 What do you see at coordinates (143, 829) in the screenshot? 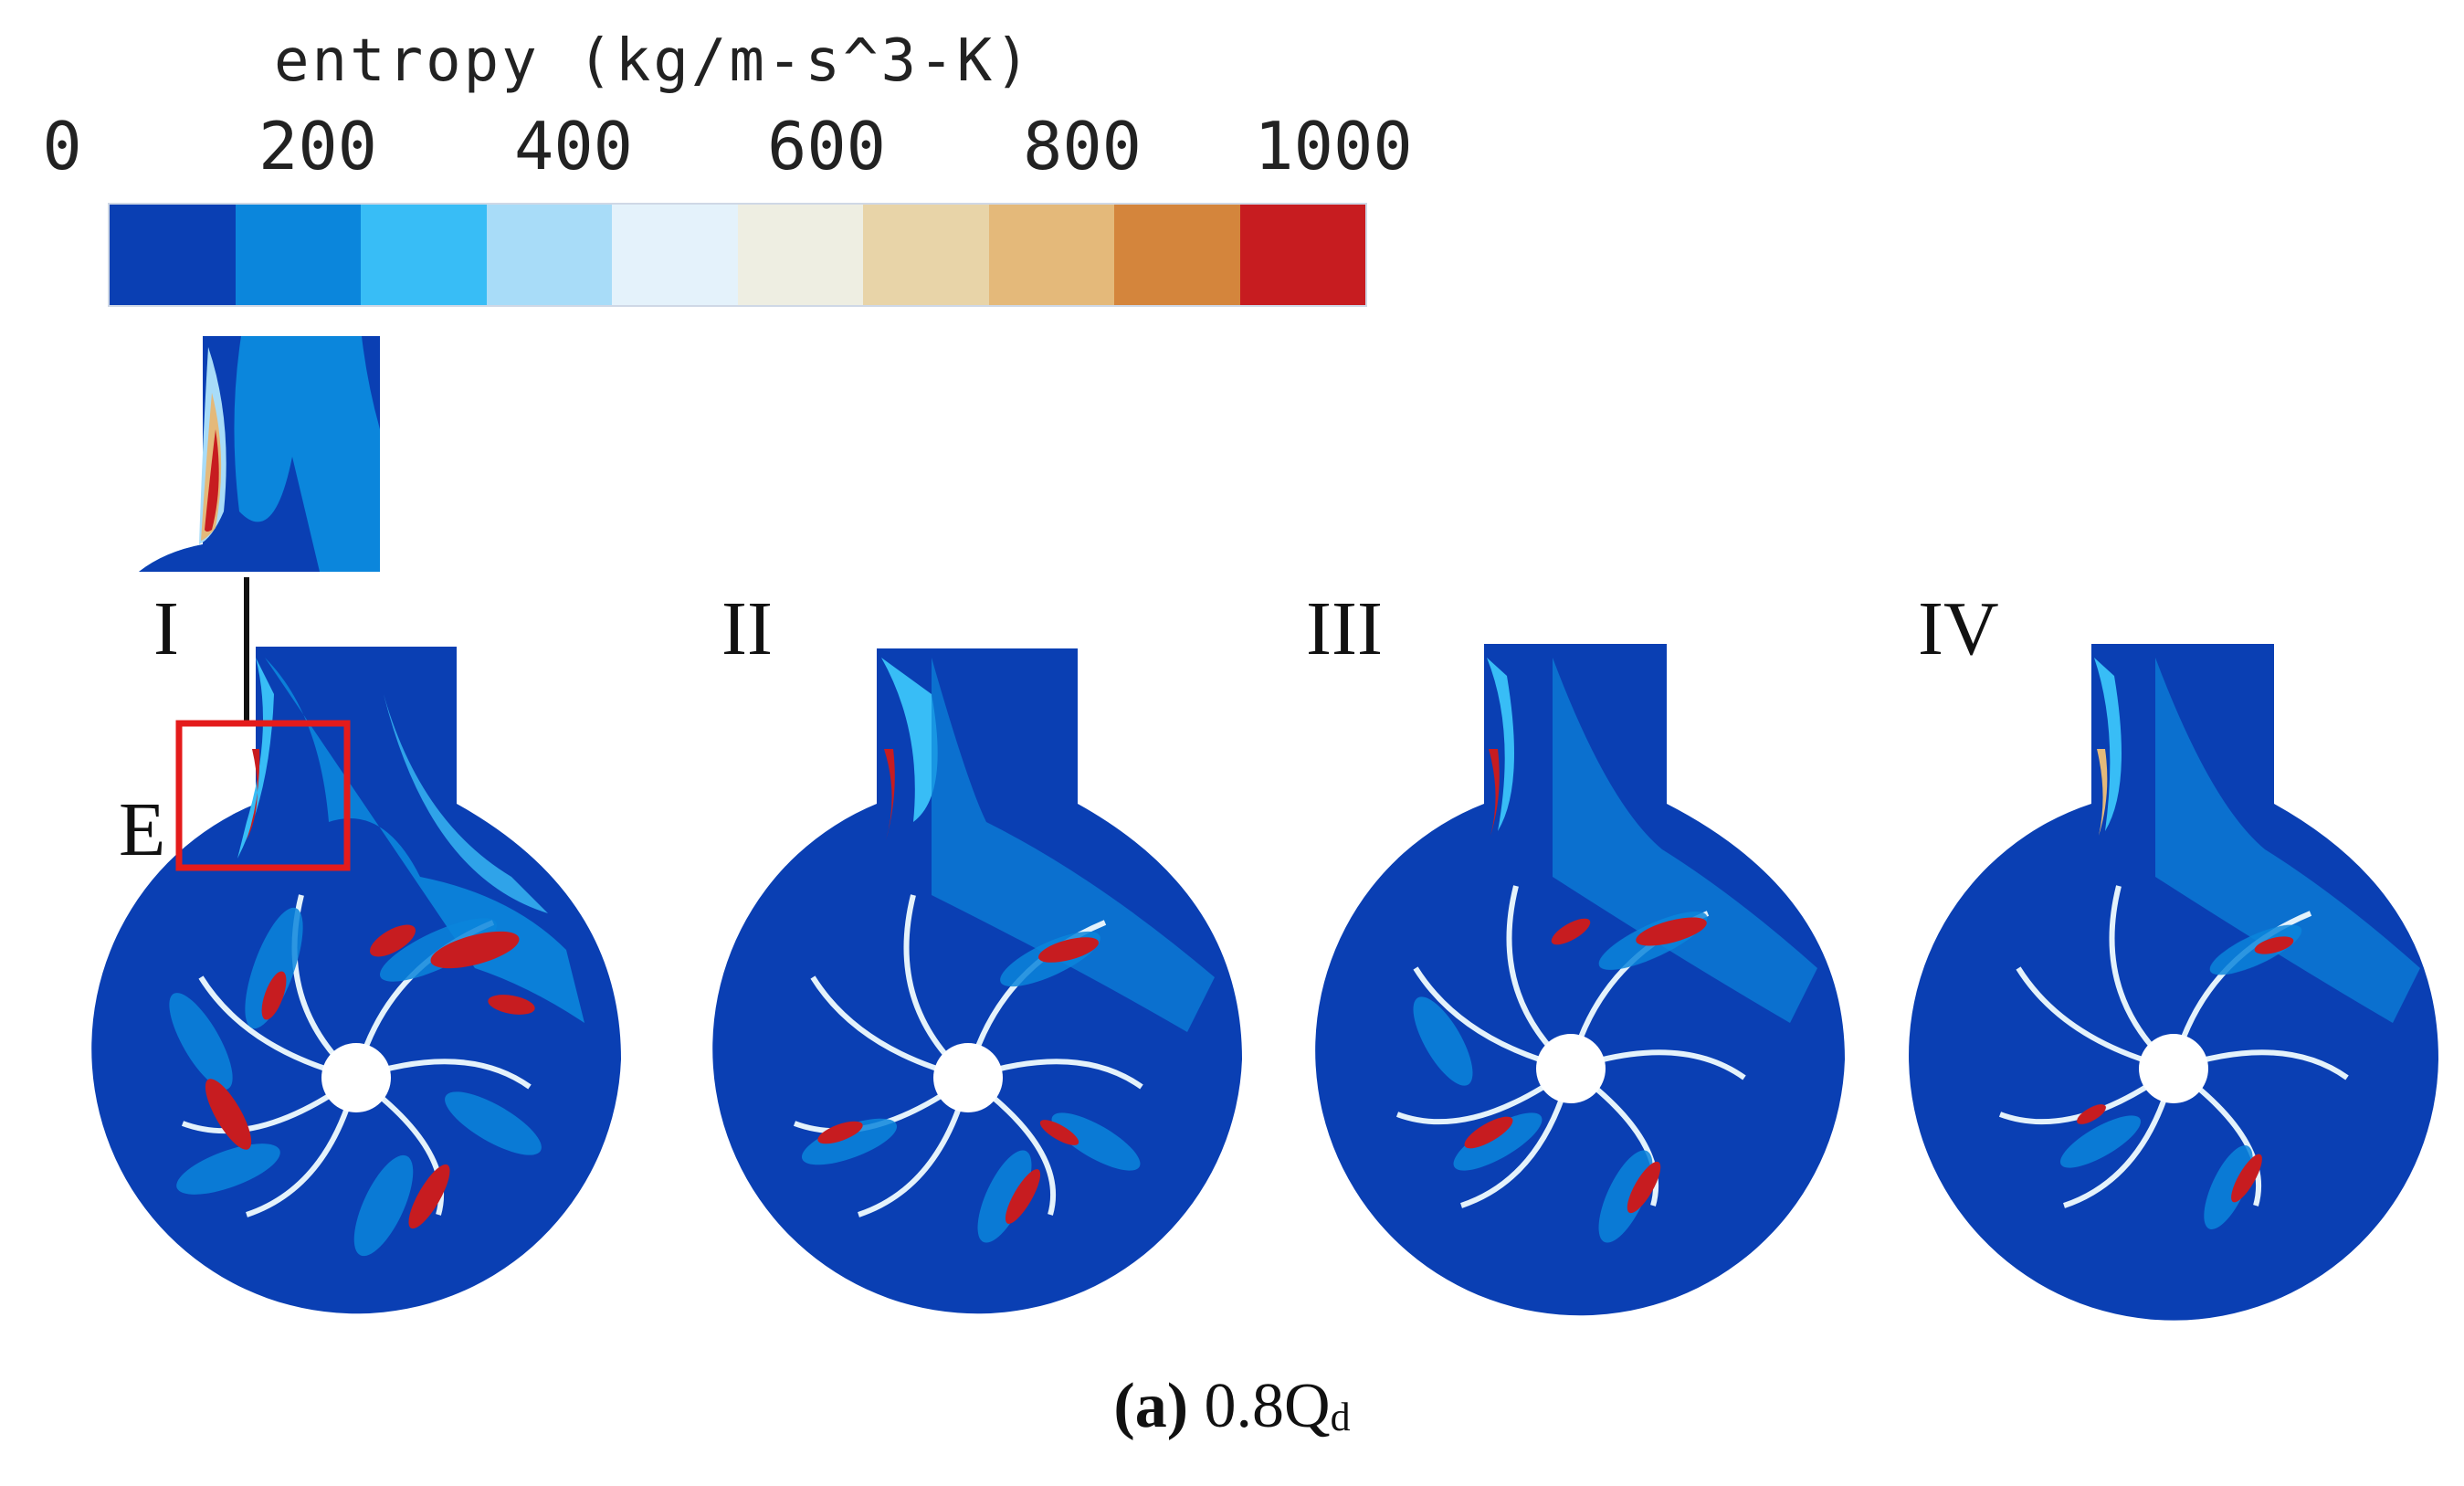
I see `region-label-e: E` at bounding box center [143, 829].